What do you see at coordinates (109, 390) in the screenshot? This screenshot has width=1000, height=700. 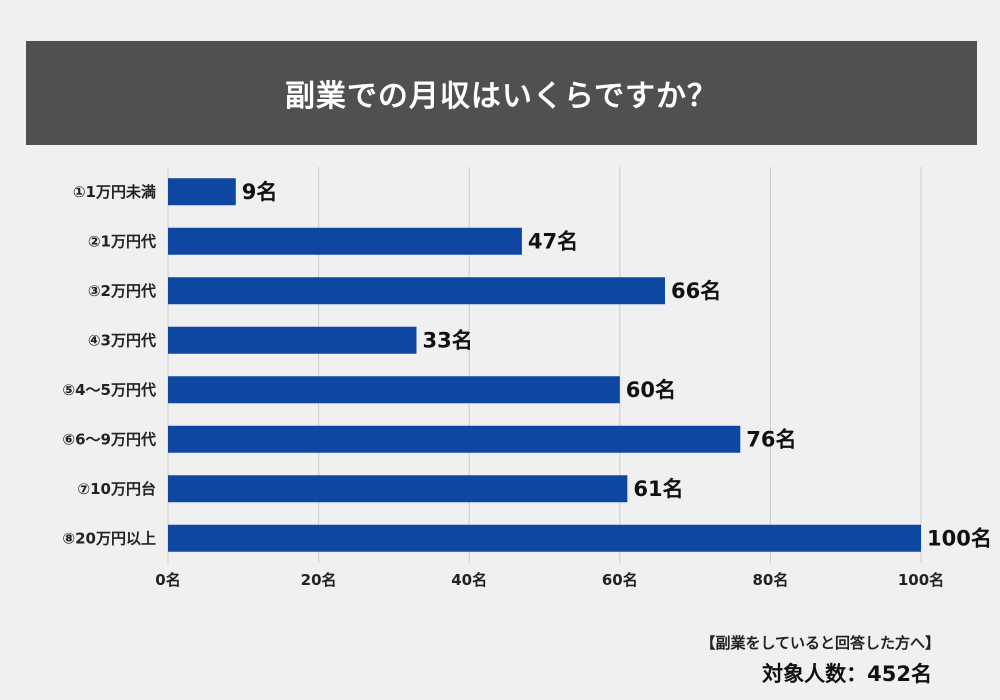 I see `category-label-5: ⑤4～5万円代` at bounding box center [109, 390].